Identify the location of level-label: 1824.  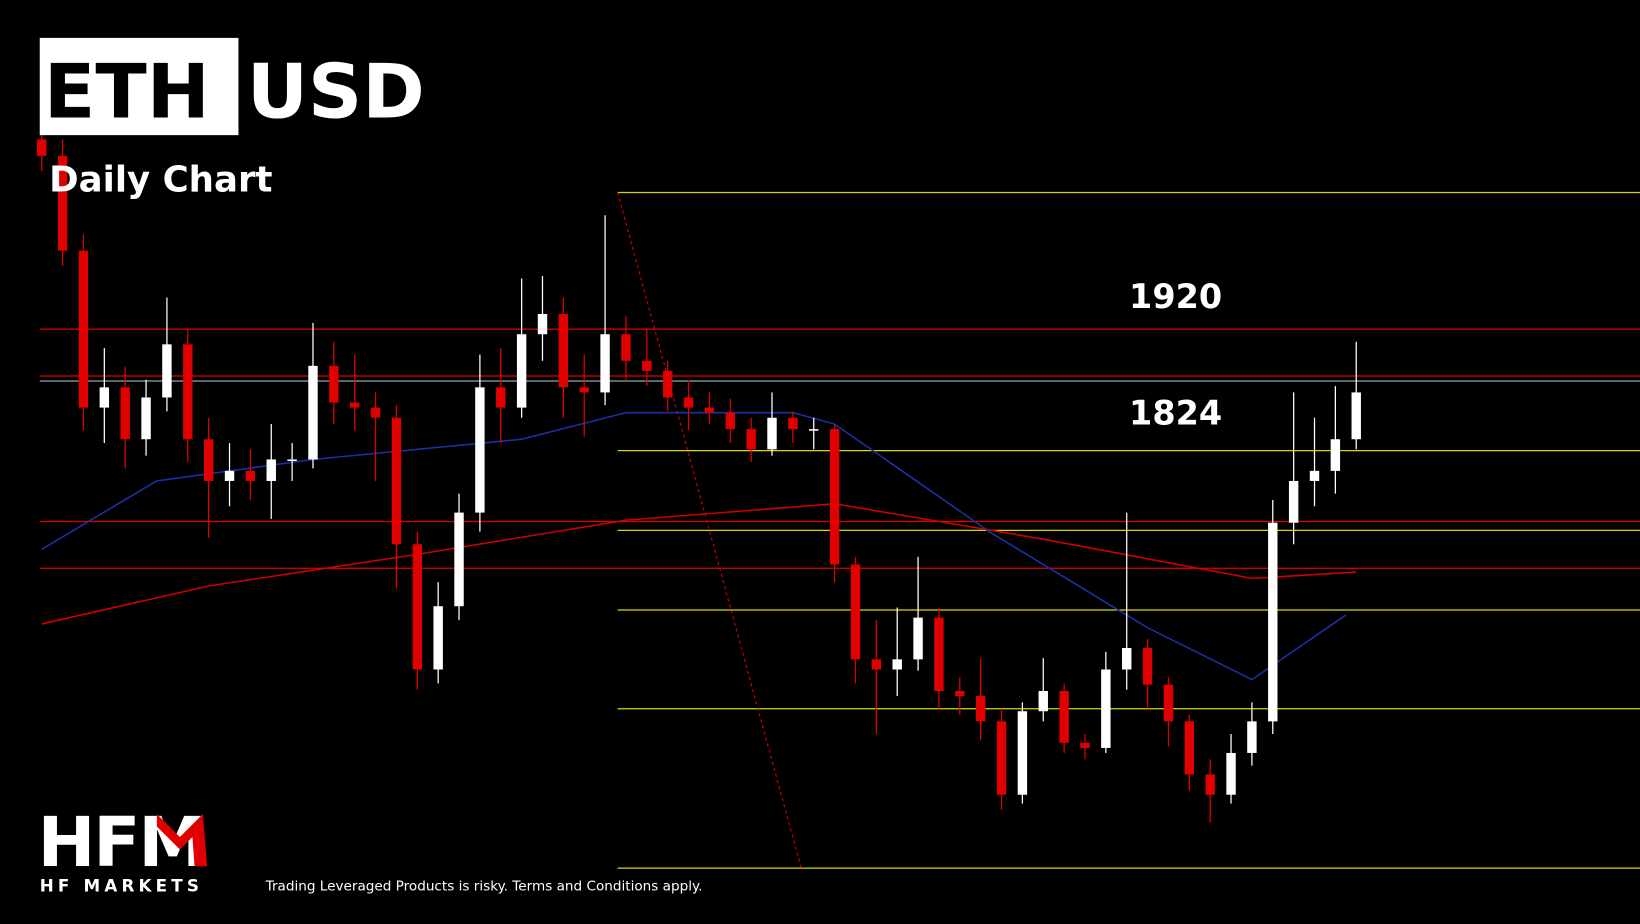
(1175, 412).